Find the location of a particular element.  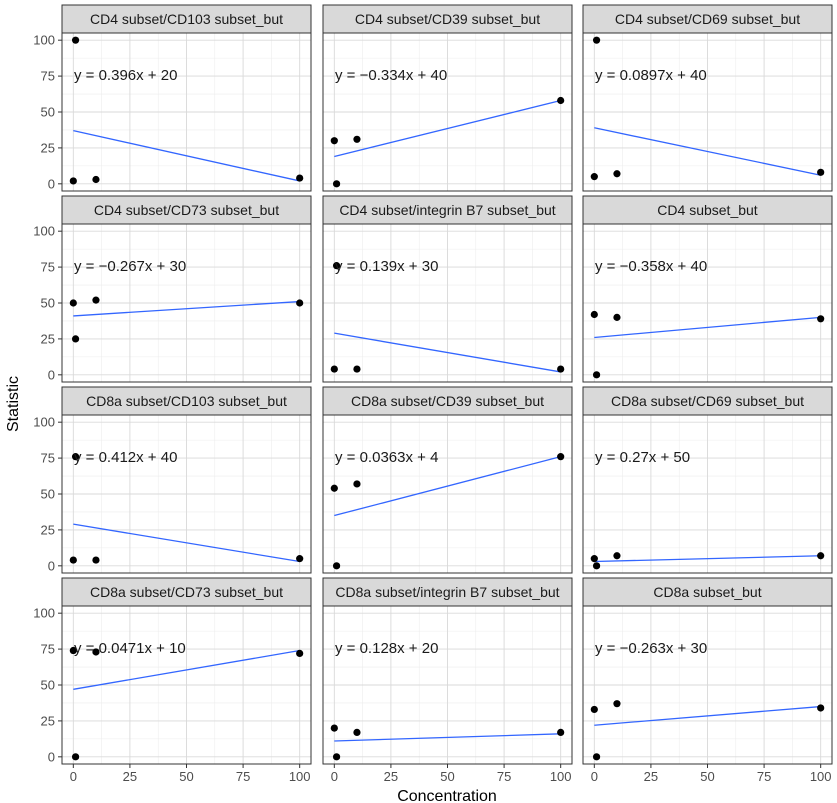

panel-12-x-tick-label: 25 is located at coordinates (651, 776).